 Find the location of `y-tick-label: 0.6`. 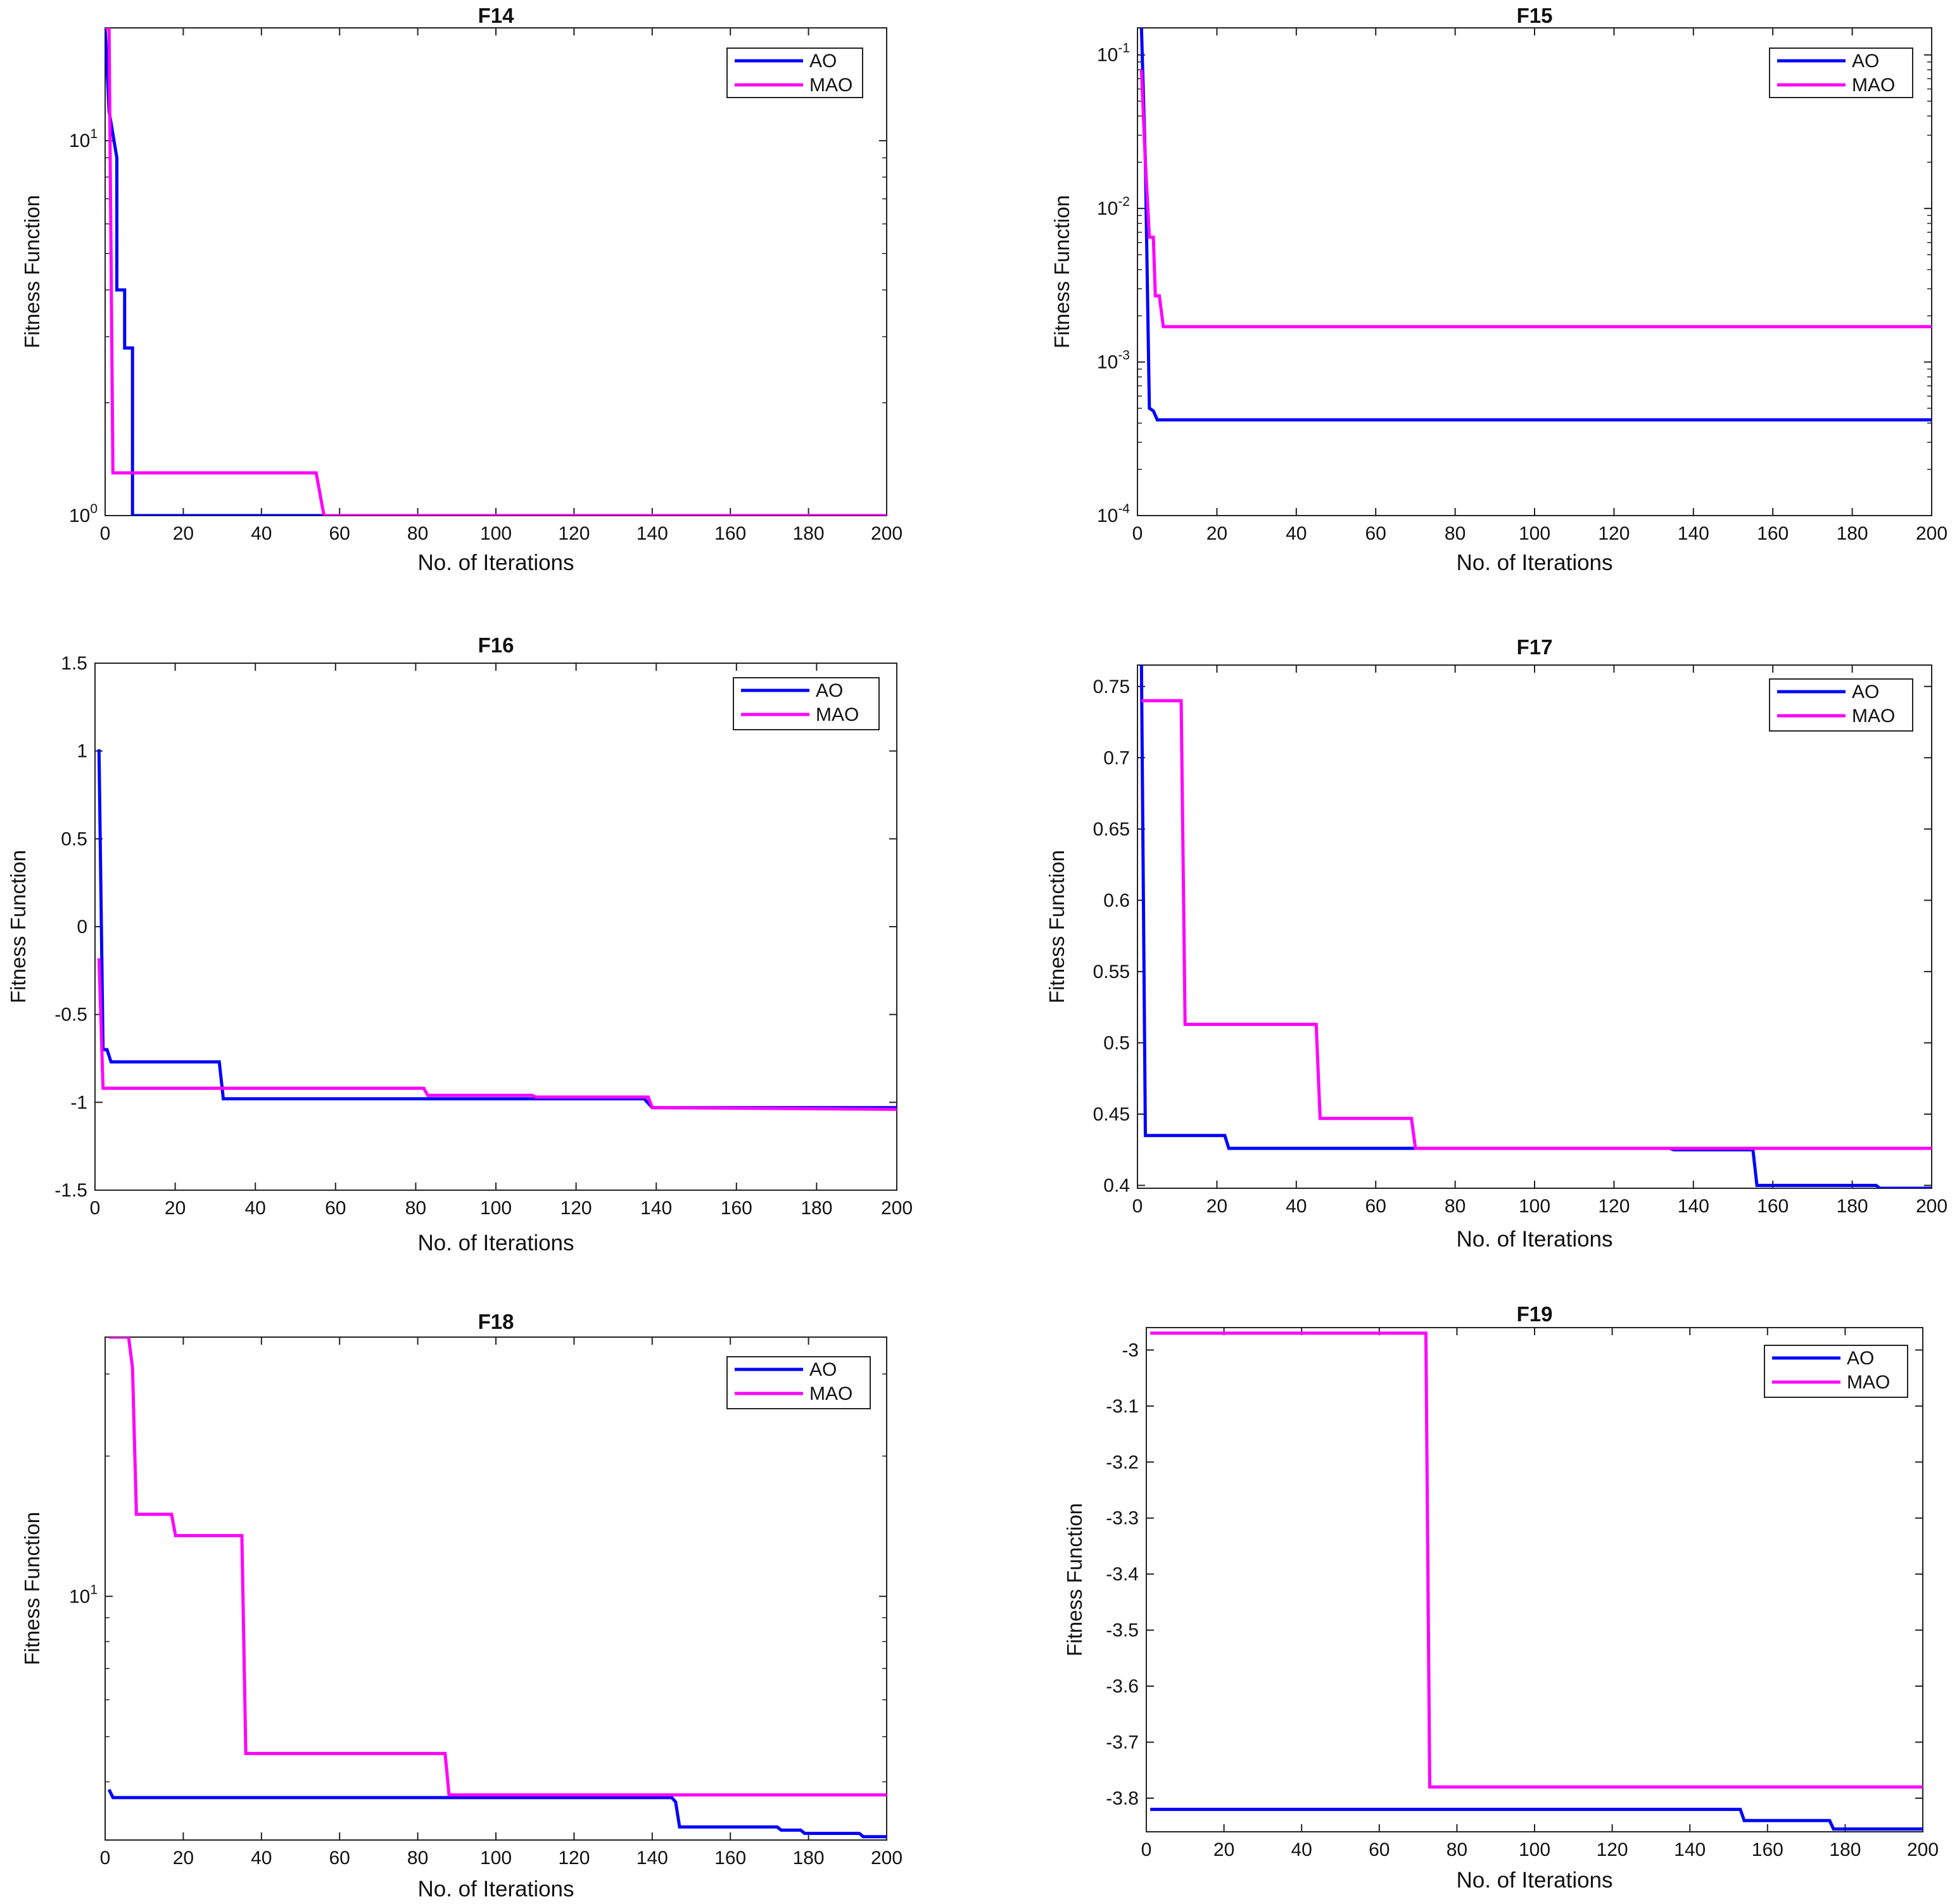

y-tick-label: 0.6 is located at coordinates (1116, 900).